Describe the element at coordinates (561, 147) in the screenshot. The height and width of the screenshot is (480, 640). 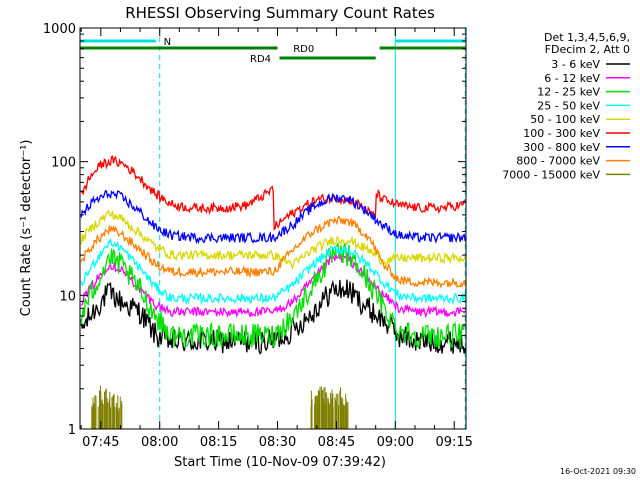
I see `legend-label-300-800-kev: 300 - 800 keV` at that location.